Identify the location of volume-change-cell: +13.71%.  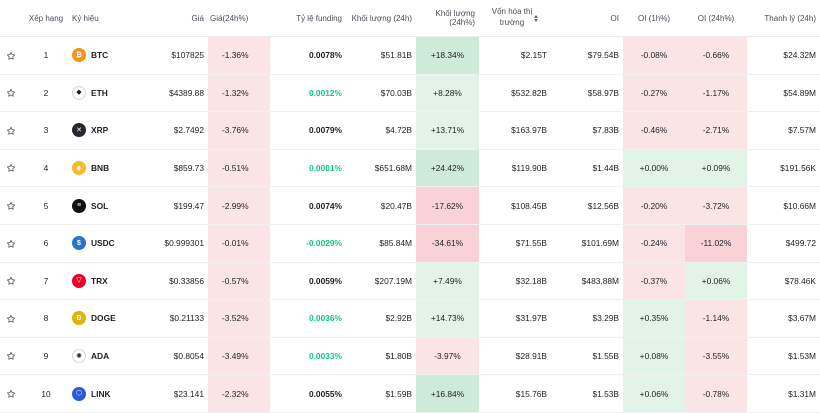
(447, 130).